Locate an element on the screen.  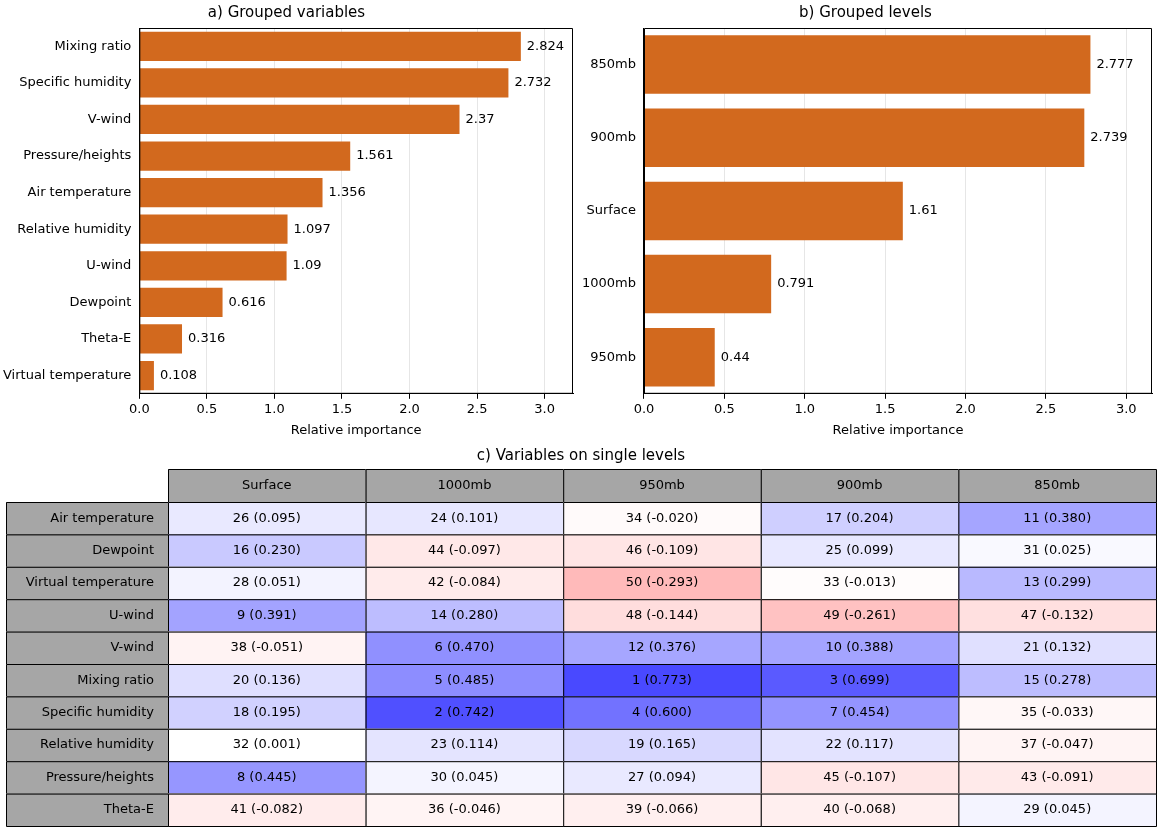
annotation: 29 is located at coordinates (1031, 809).